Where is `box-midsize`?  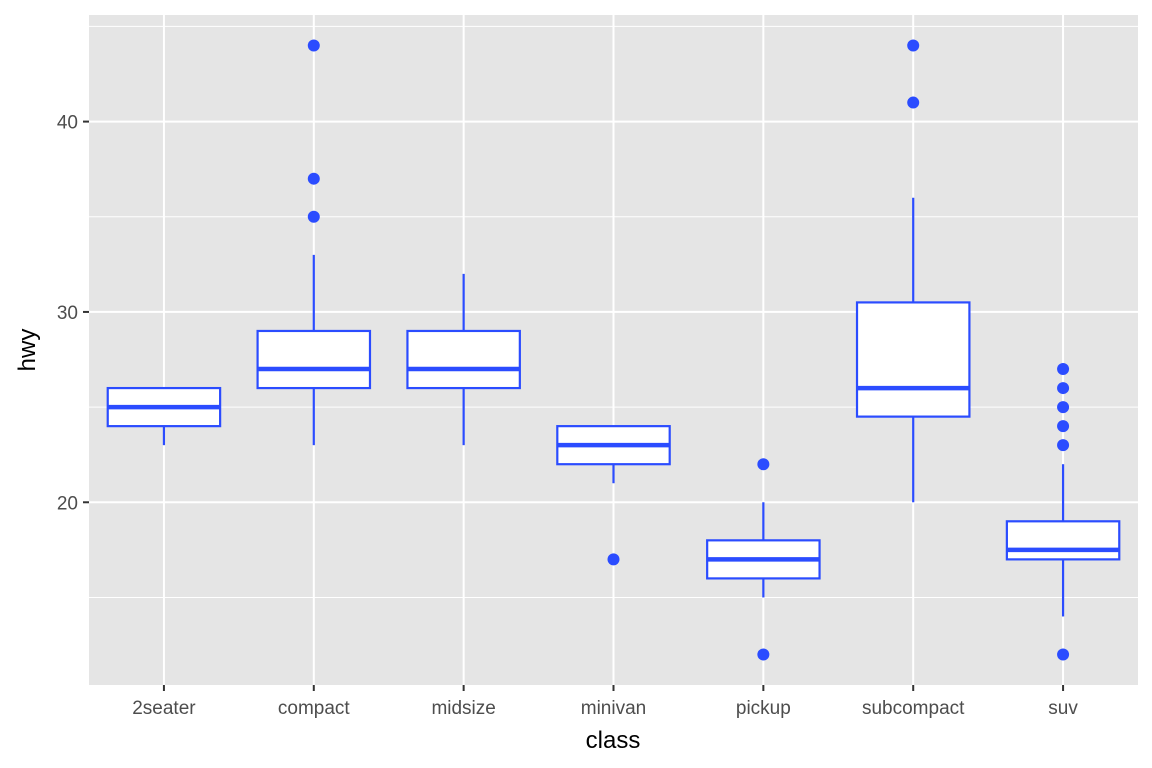 box-midsize is located at coordinates (463, 359).